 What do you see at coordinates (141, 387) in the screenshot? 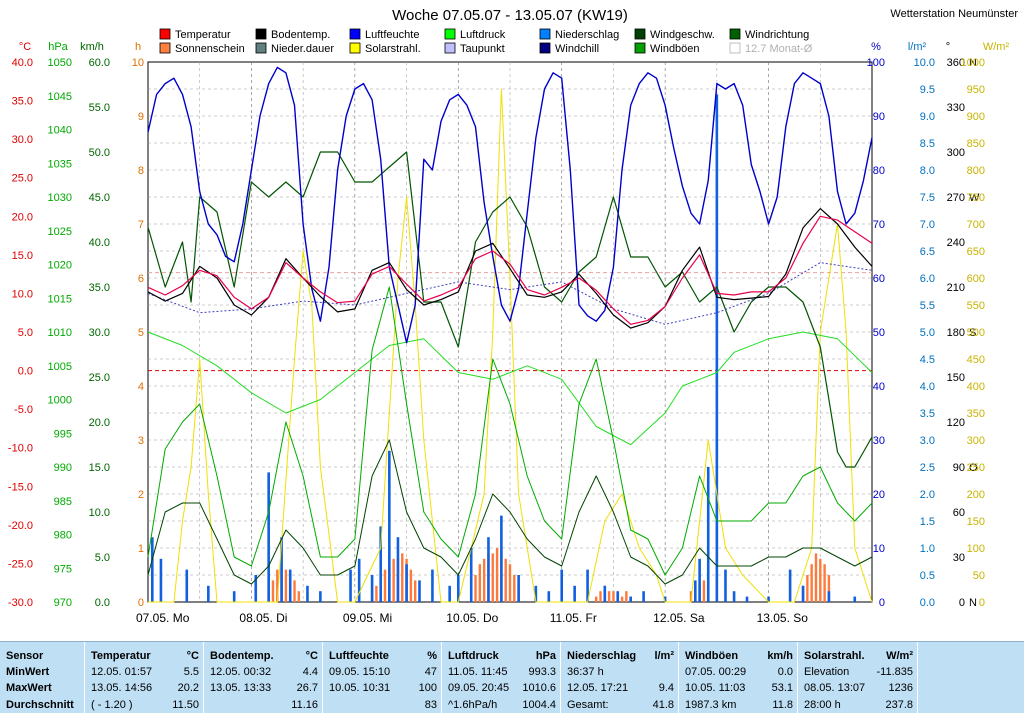
I see `tick-label: 4` at bounding box center [141, 387].